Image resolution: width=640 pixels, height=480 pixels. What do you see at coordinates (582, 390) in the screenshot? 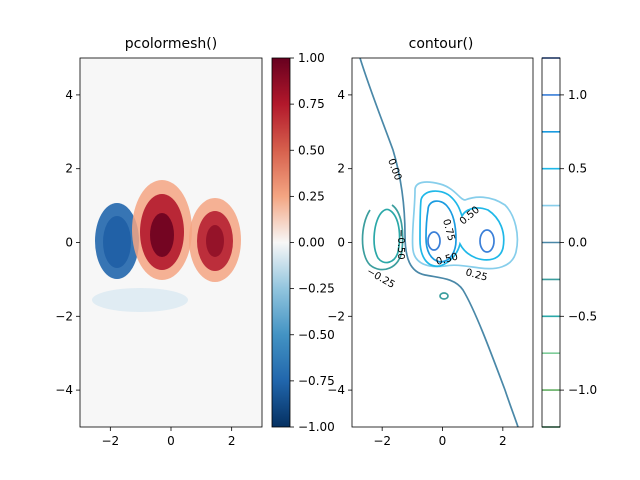
I see `contour-colorbar-tick-label: −1.0` at bounding box center [582, 390].